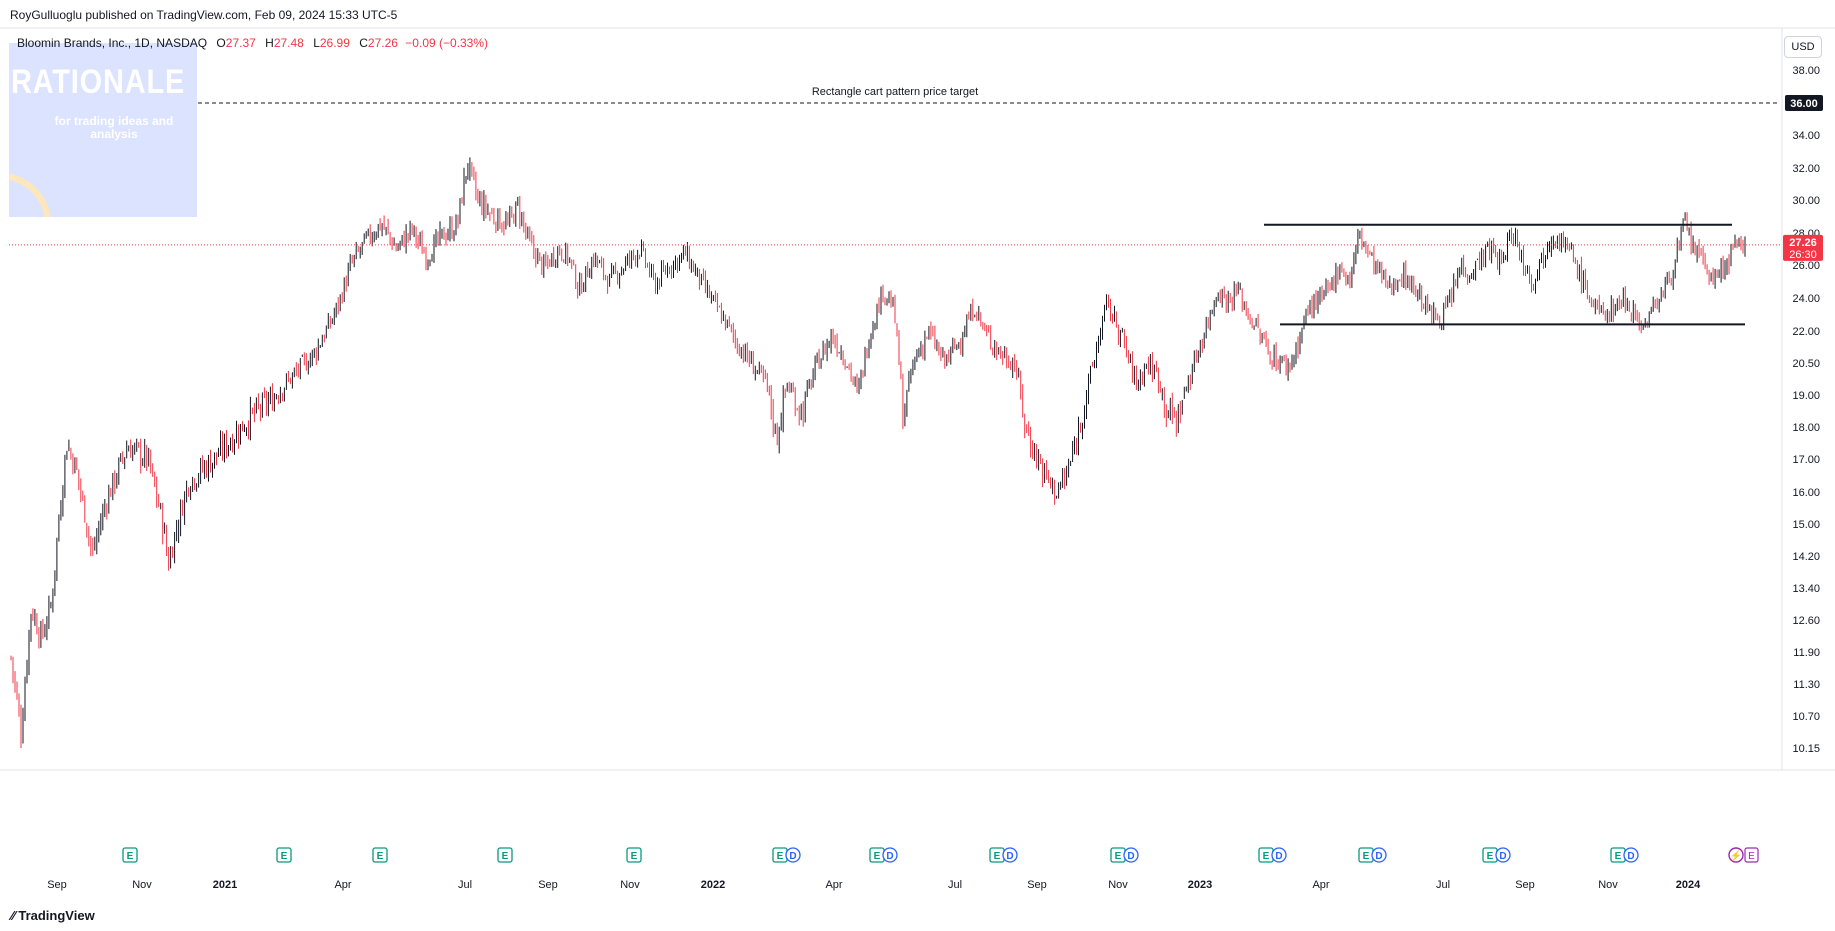 This screenshot has height=931, width=1835. I want to click on y-axis-tick-label: 14.20, so click(1806, 557).